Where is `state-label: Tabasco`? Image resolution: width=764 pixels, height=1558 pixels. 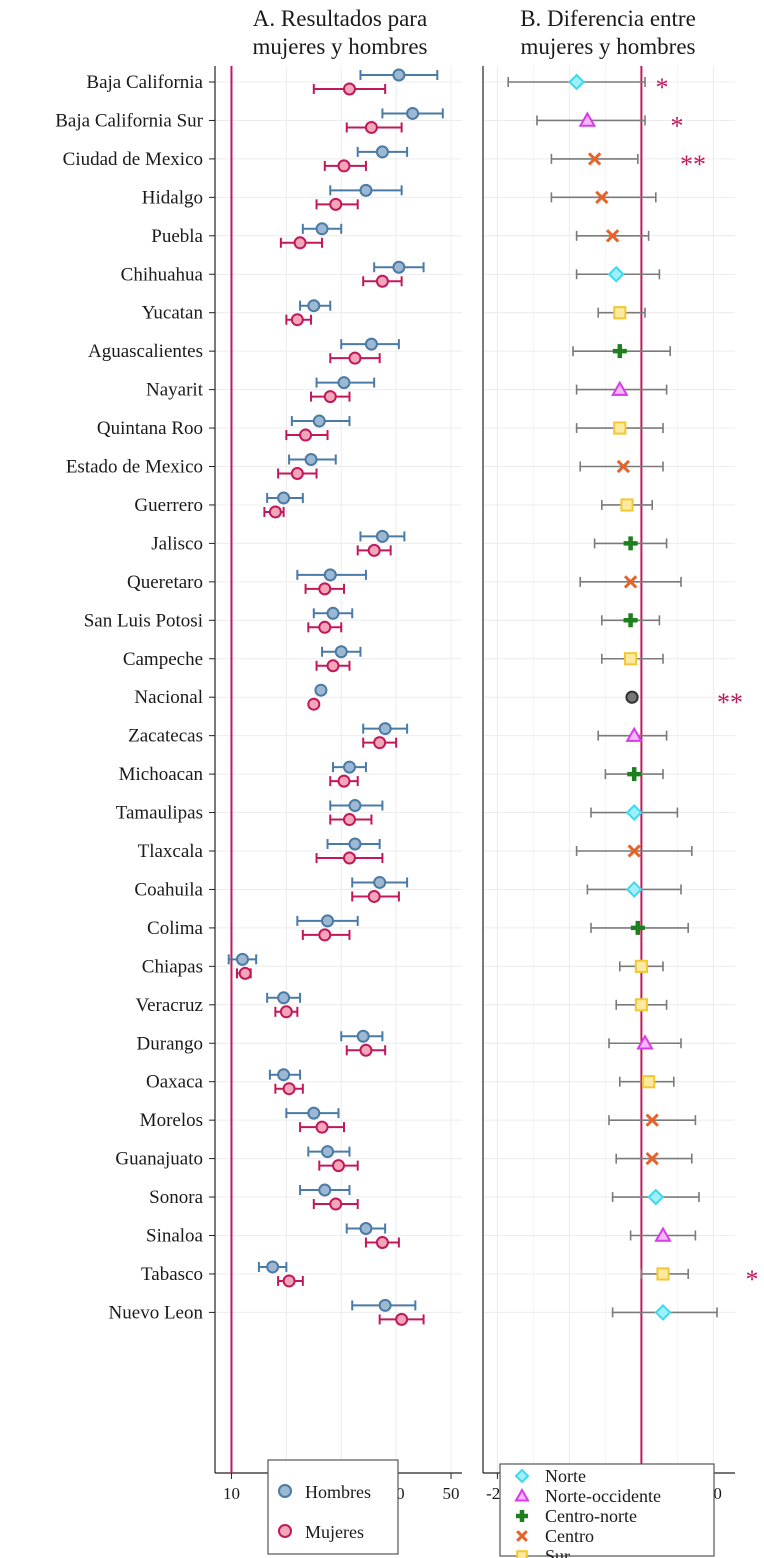
state-label: Tabasco is located at coordinates (172, 1274).